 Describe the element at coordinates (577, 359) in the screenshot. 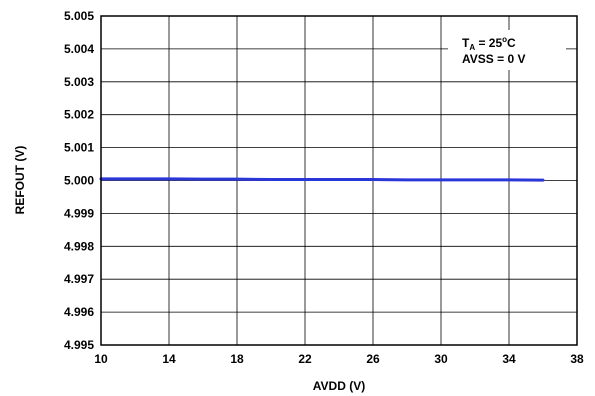

I see `x-tick-label: 38` at that location.